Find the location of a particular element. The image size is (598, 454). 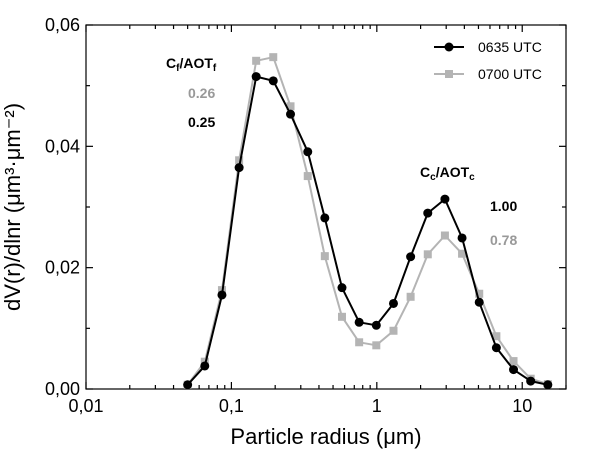

coarse-mode-value-0635: 1.00 is located at coordinates (503, 206).